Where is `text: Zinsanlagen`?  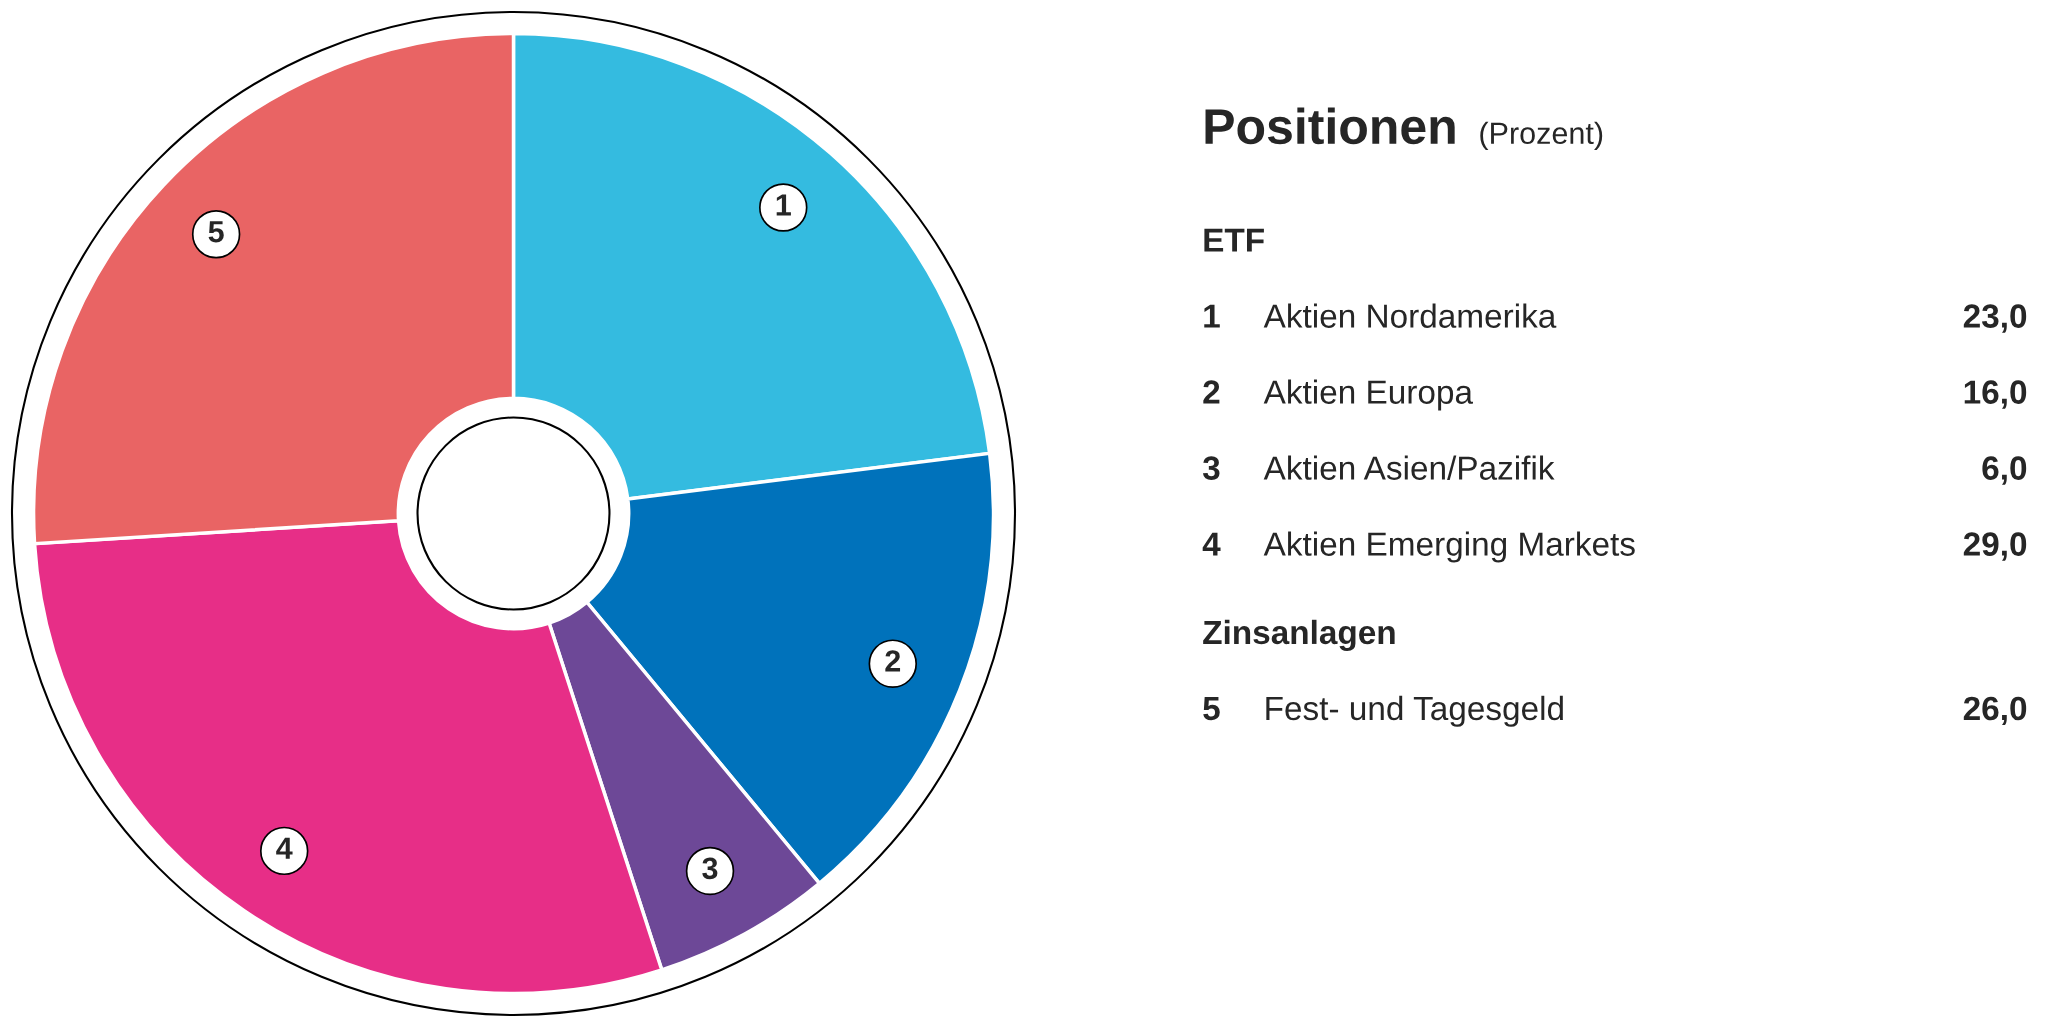
text: Zinsanlagen is located at coordinates (1299, 635).